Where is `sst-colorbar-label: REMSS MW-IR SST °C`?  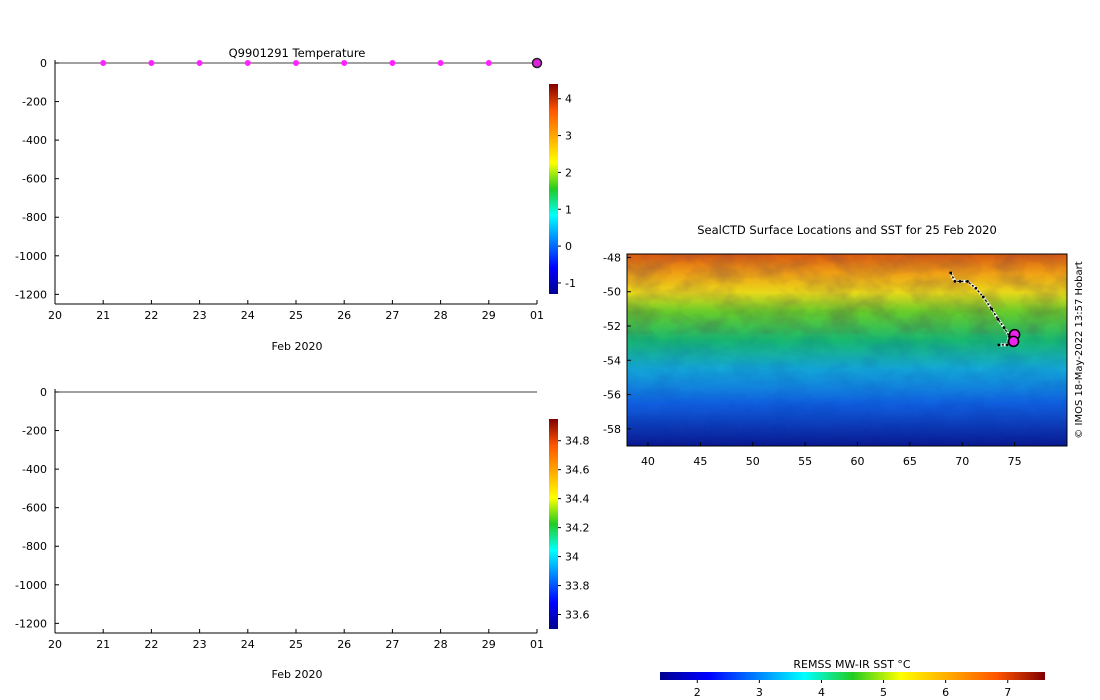 sst-colorbar-label: REMSS MW-IR SST °C is located at coordinates (852, 664).